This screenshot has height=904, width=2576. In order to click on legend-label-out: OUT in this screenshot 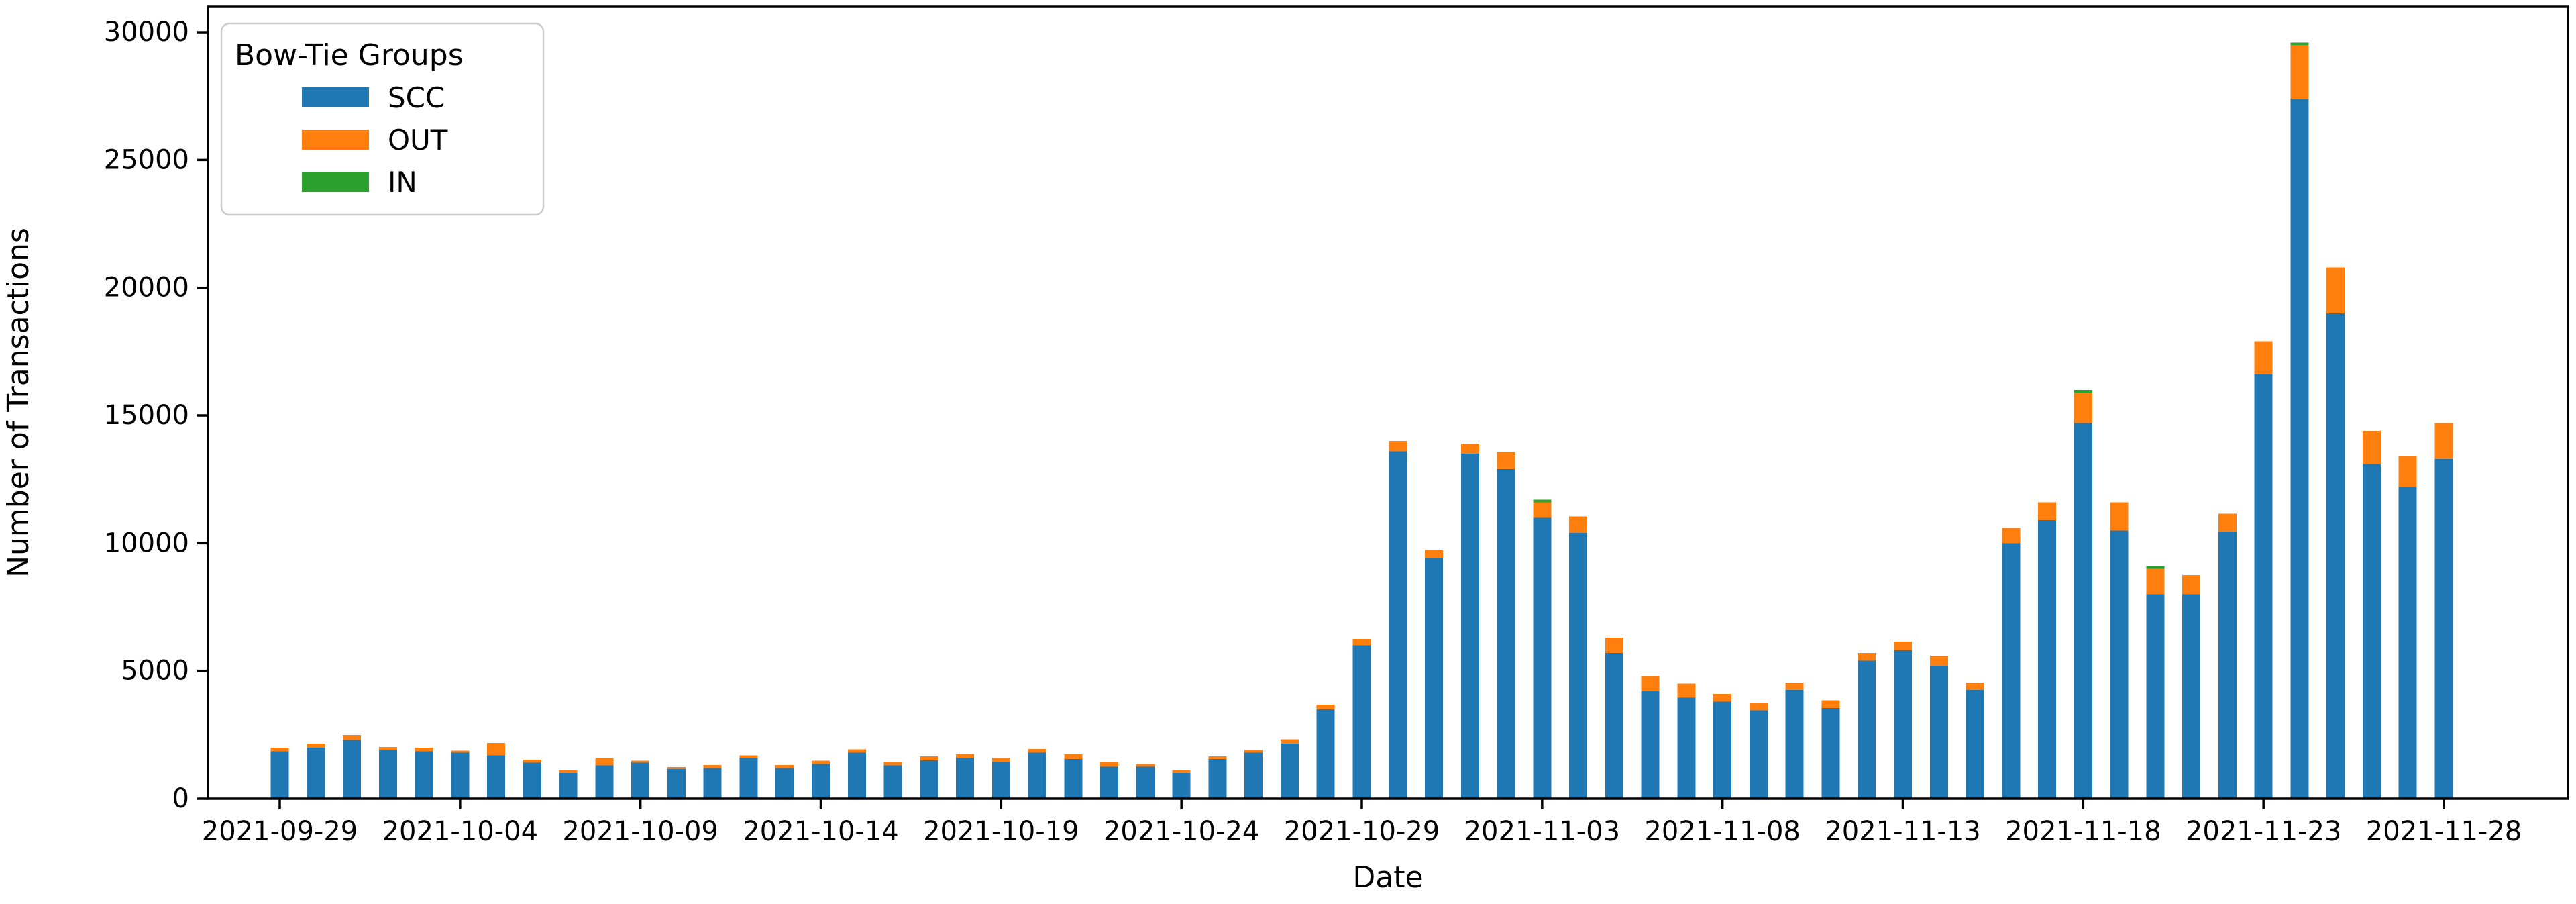, I will do `click(418, 139)`.